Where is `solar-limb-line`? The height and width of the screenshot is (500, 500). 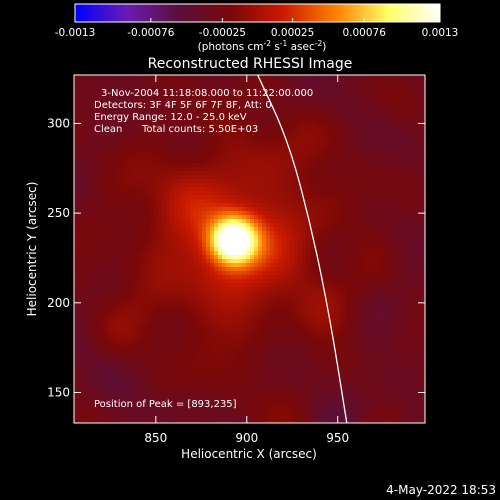
solar-limb-line is located at coordinates (302, 249).